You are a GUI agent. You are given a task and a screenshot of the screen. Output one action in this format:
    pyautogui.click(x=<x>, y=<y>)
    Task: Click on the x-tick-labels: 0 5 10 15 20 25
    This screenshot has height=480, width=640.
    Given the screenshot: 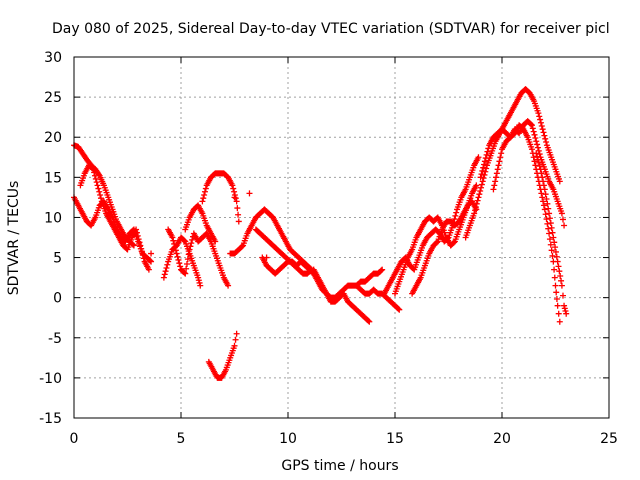 What is the action you would take?
    pyautogui.click(x=344, y=439)
    